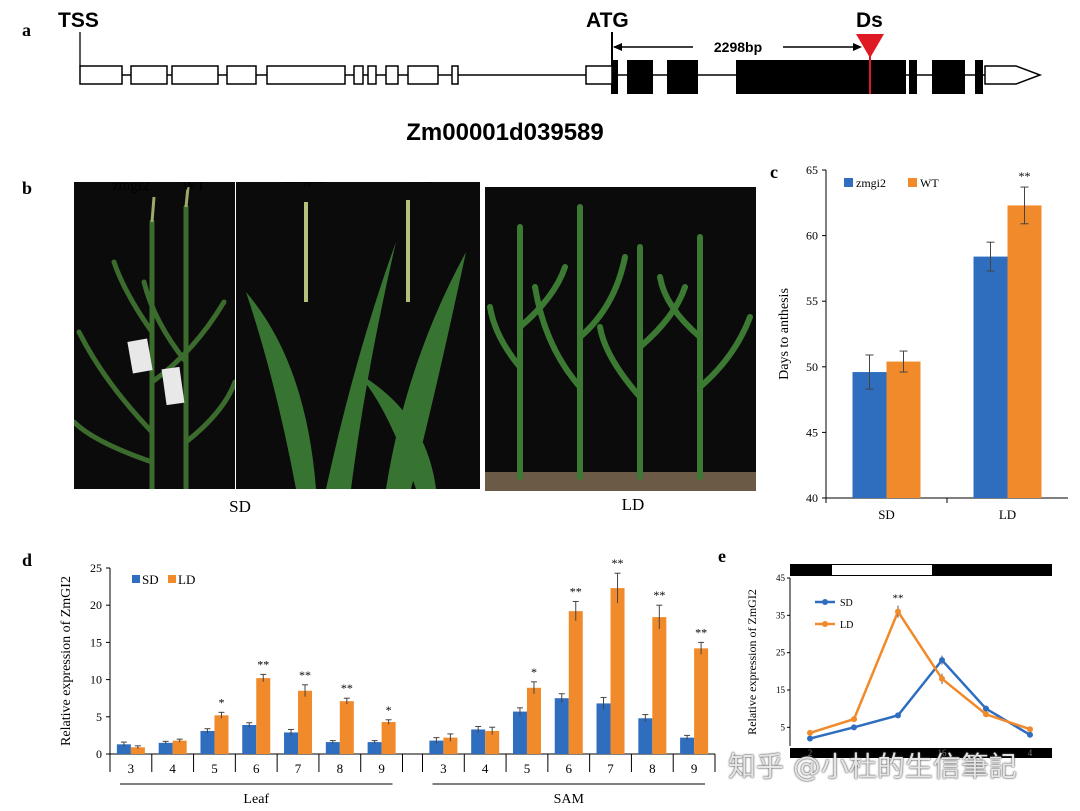 Image resolution: width=1080 pixels, height=811 pixels. Describe the element at coordinates (784, 334) in the screenshot. I see `y-axis-title: Days to anthesis` at that location.